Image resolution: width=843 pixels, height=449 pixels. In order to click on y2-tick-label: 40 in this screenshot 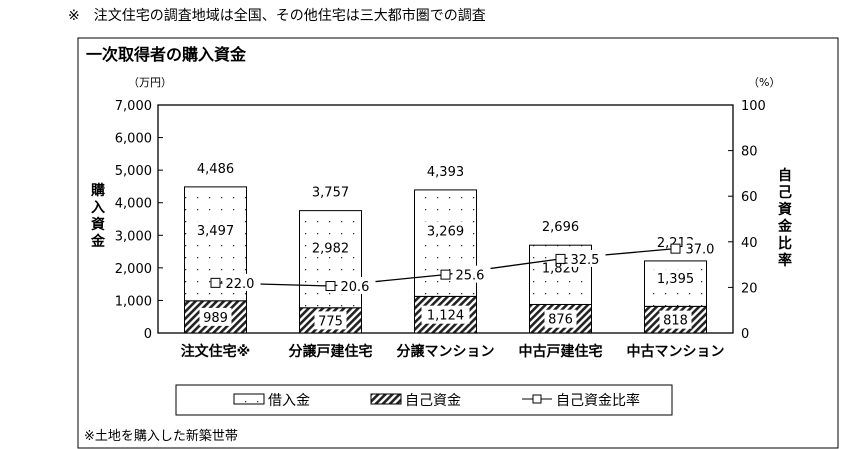, I will do `click(749, 243)`.